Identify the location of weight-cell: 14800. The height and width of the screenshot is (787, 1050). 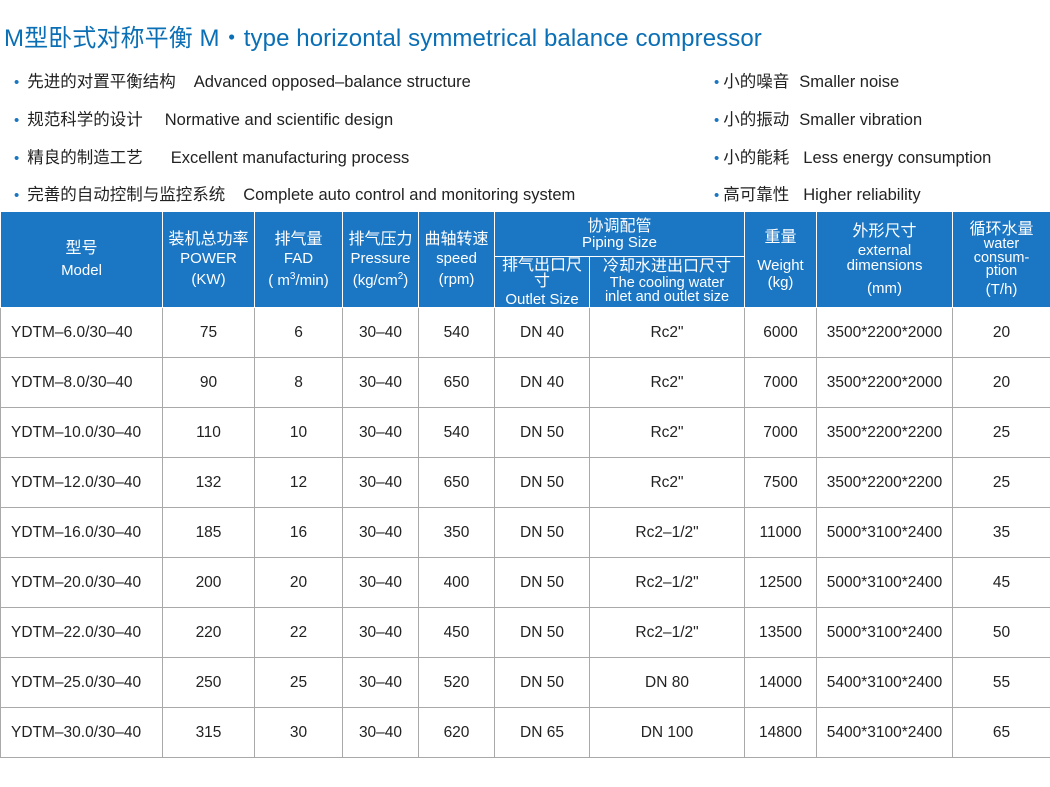
(781, 732).